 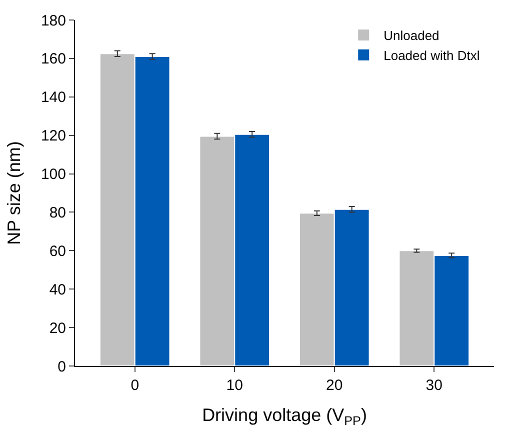 What do you see at coordinates (57, 213) in the screenshot?
I see `y-tick-label: 80` at bounding box center [57, 213].